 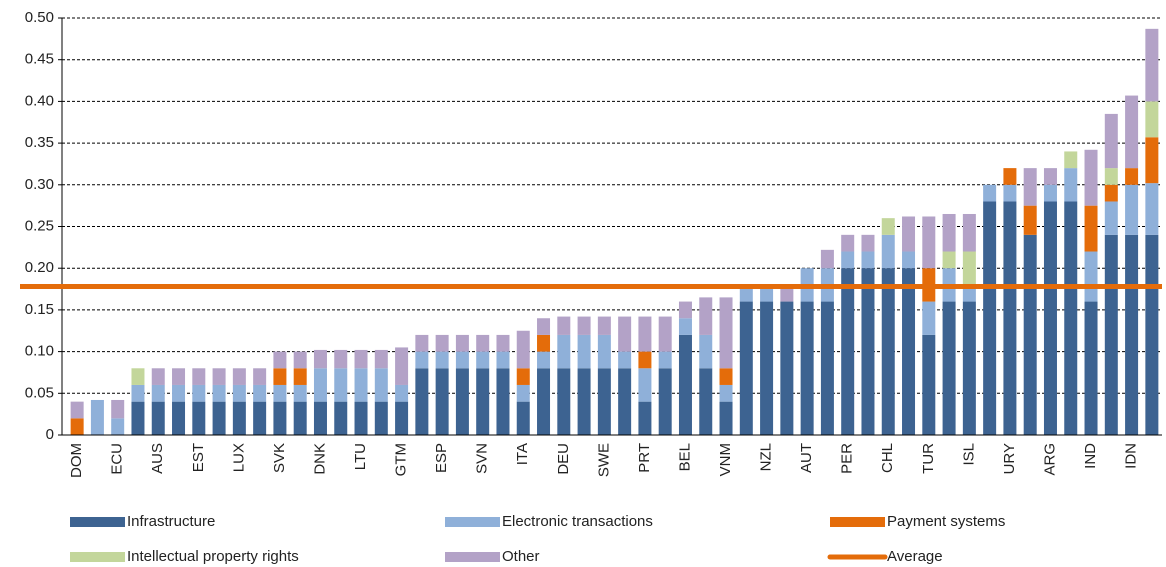 I want to click on x-tick-label: SWE, so click(x=603, y=460).